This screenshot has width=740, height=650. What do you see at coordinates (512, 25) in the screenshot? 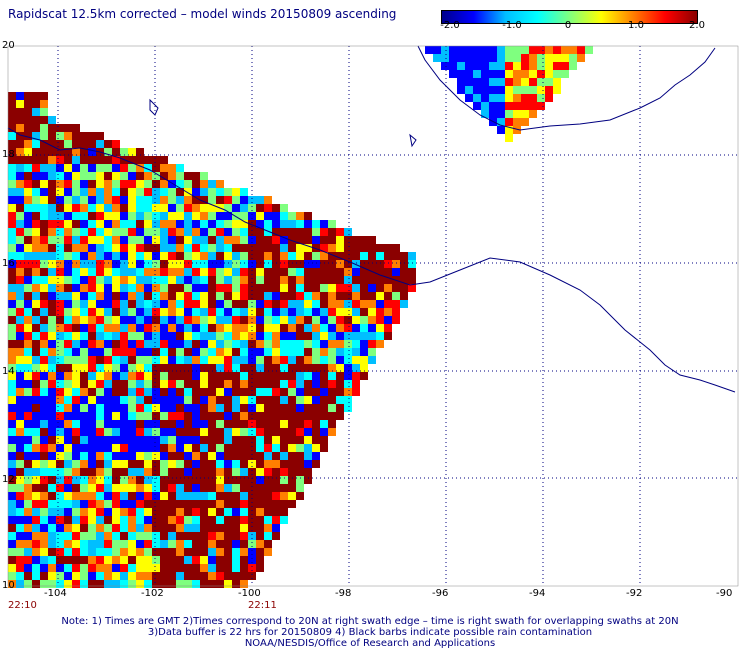
I see `colorbar-label-neg1: -1.0` at bounding box center [512, 25].